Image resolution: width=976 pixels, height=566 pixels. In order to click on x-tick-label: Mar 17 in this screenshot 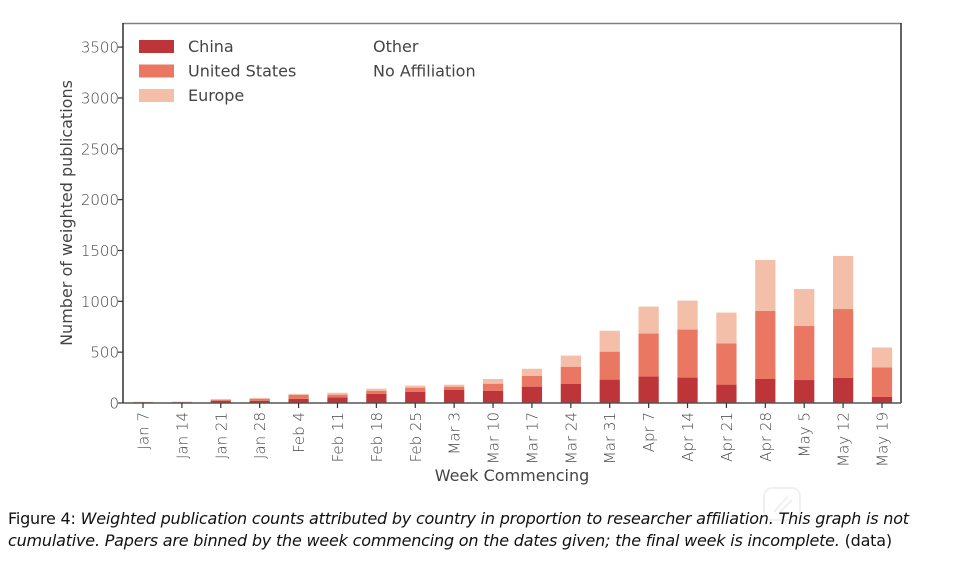, I will do `click(532, 438)`.